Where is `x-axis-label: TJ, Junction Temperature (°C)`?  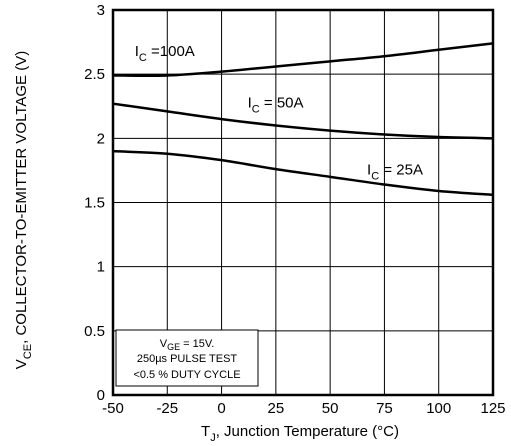 x-axis-label: TJ, Junction Temperature (°C) is located at coordinates (300, 433).